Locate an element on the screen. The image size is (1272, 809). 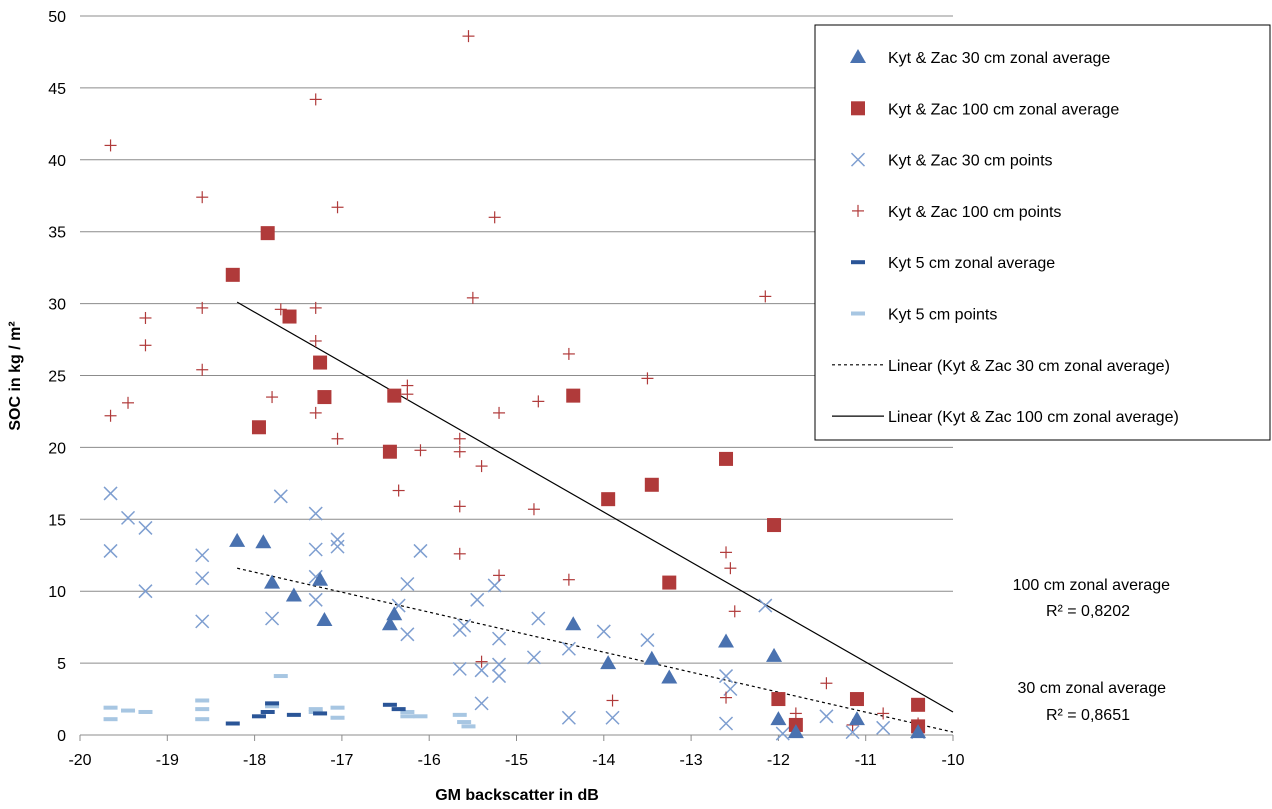
x-tick-label: -20 is located at coordinates (79, 760).